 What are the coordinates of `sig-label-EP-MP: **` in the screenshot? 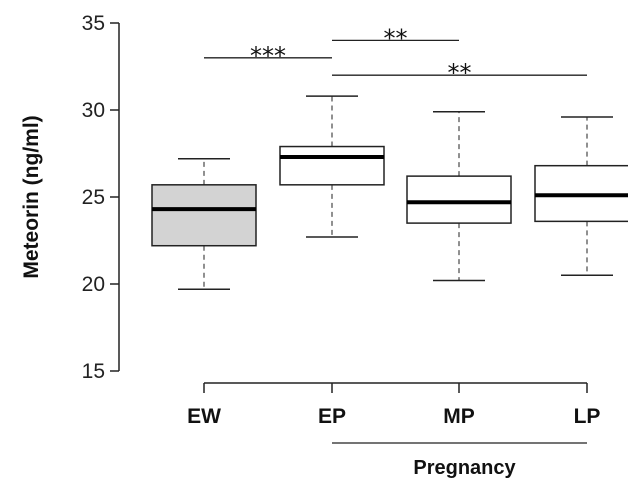 It's located at (396, 38).